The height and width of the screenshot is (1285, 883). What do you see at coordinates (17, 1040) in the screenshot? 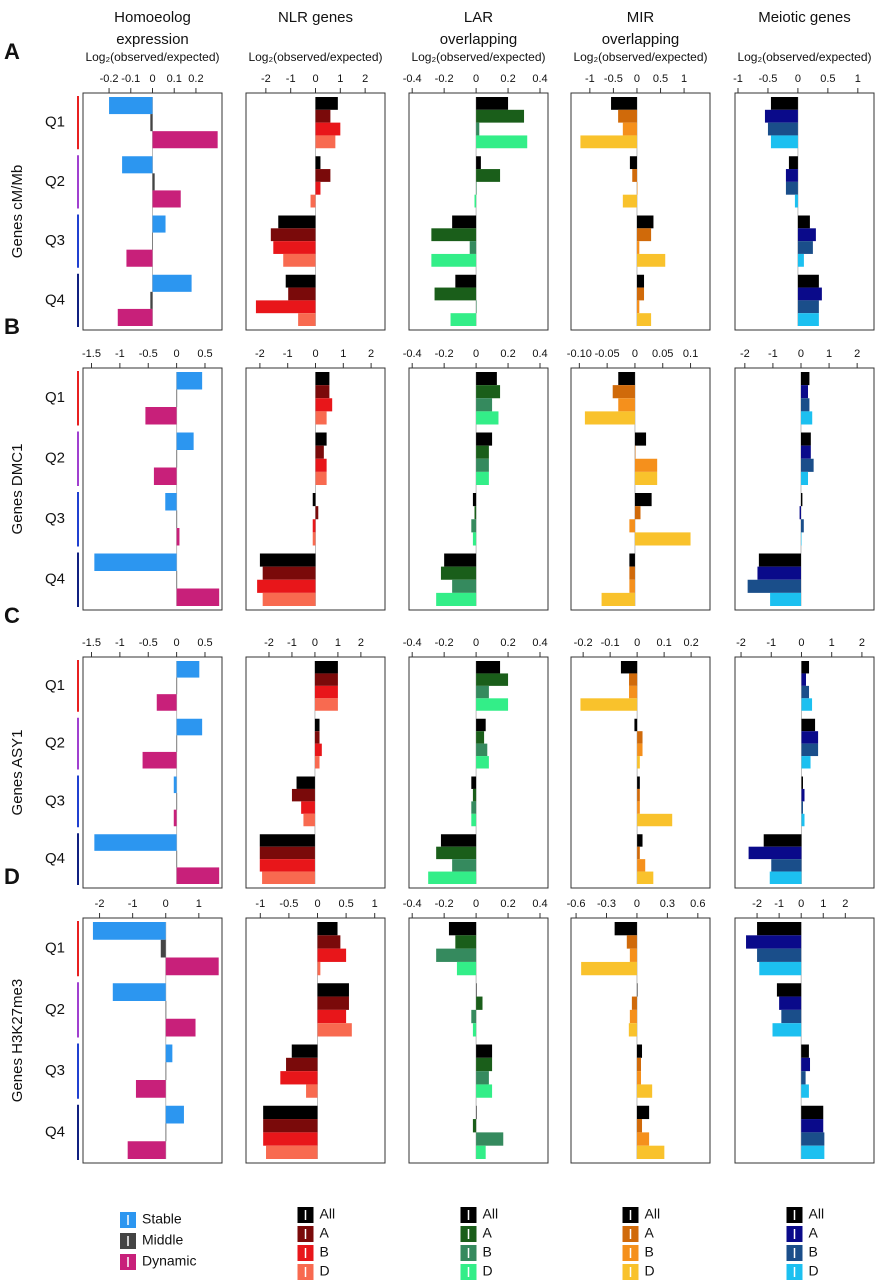
I see `row-label: Genes H3K27me3` at bounding box center [17, 1040].